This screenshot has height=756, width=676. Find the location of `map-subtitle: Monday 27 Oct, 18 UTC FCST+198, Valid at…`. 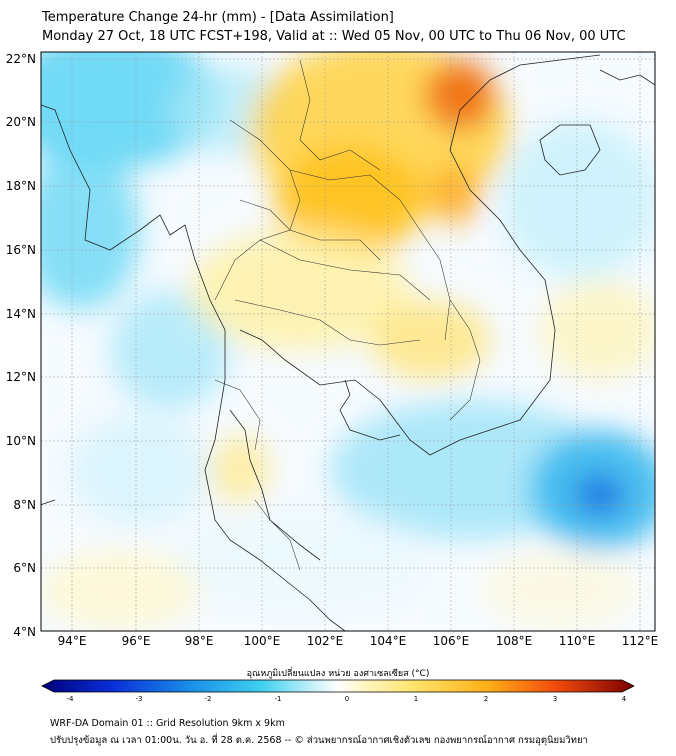

map-subtitle: Monday 27 Oct, 18 UTC FCST+198, Valid at… is located at coordinates (334, 36).